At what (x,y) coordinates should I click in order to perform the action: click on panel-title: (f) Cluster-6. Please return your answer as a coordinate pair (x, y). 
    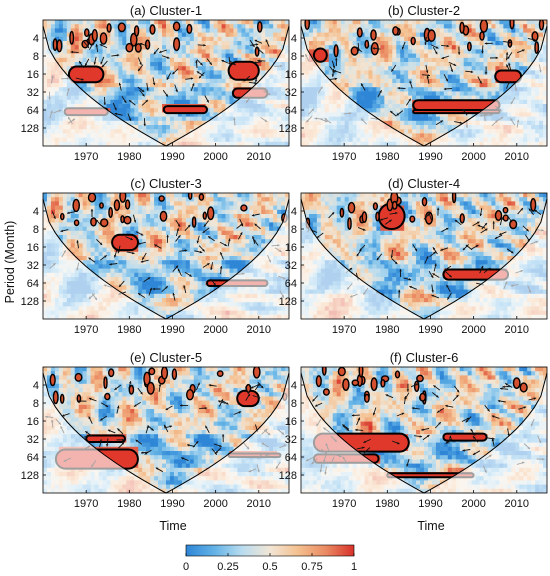
    Looking at the image, I should click on (424, 357).